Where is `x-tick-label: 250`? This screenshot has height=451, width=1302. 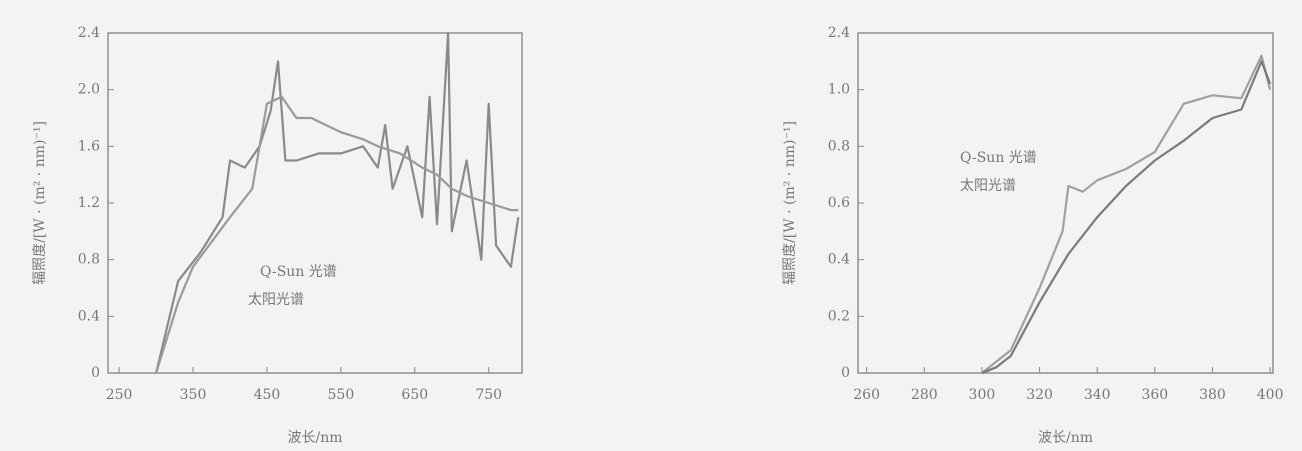 x-tick-label: 250 is located at coordinates (119, 395).